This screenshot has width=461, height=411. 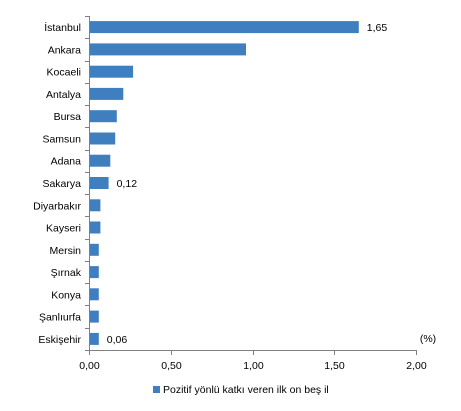 I want to click on category-label: Şırnak, so click(x=66, y=273).